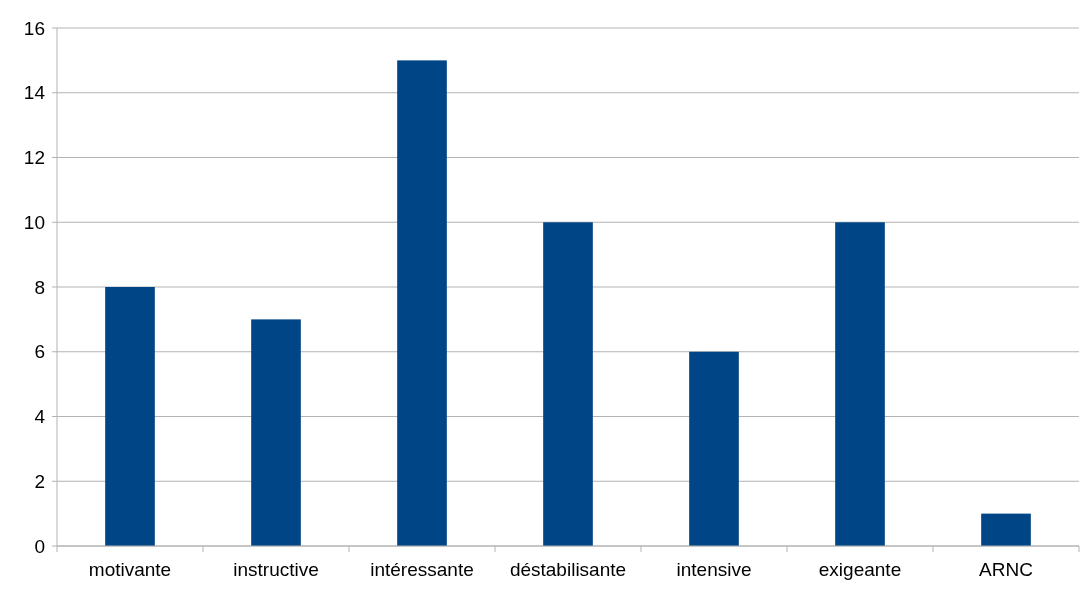 The image size is (1083, 596). Describe the element at coordinates (34, 222) in the screenshot. I see `y-tick-label: 10` at that location.